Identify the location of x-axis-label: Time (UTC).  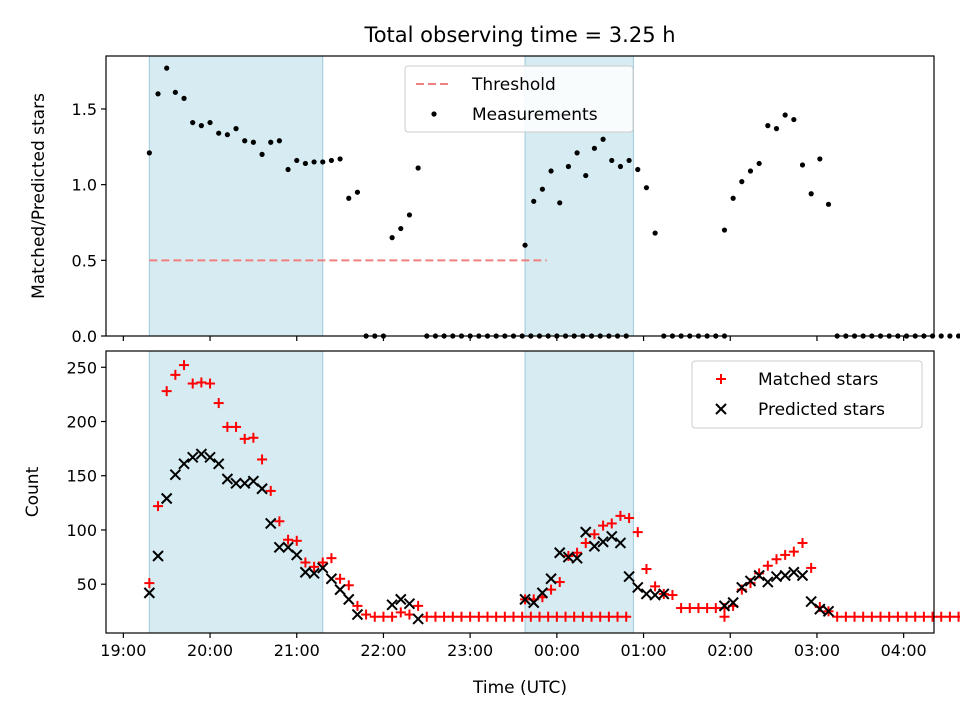
(519, 688).